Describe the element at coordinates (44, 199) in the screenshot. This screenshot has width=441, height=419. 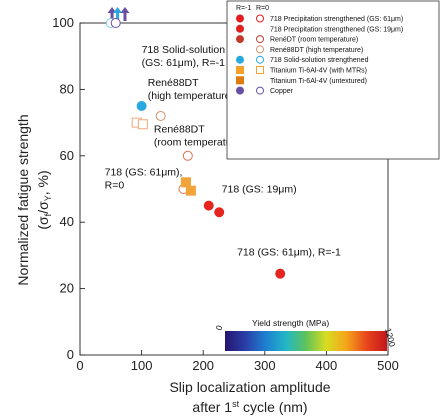
I see `y-axis-label-line2: (σf/σY, %)` at that location.